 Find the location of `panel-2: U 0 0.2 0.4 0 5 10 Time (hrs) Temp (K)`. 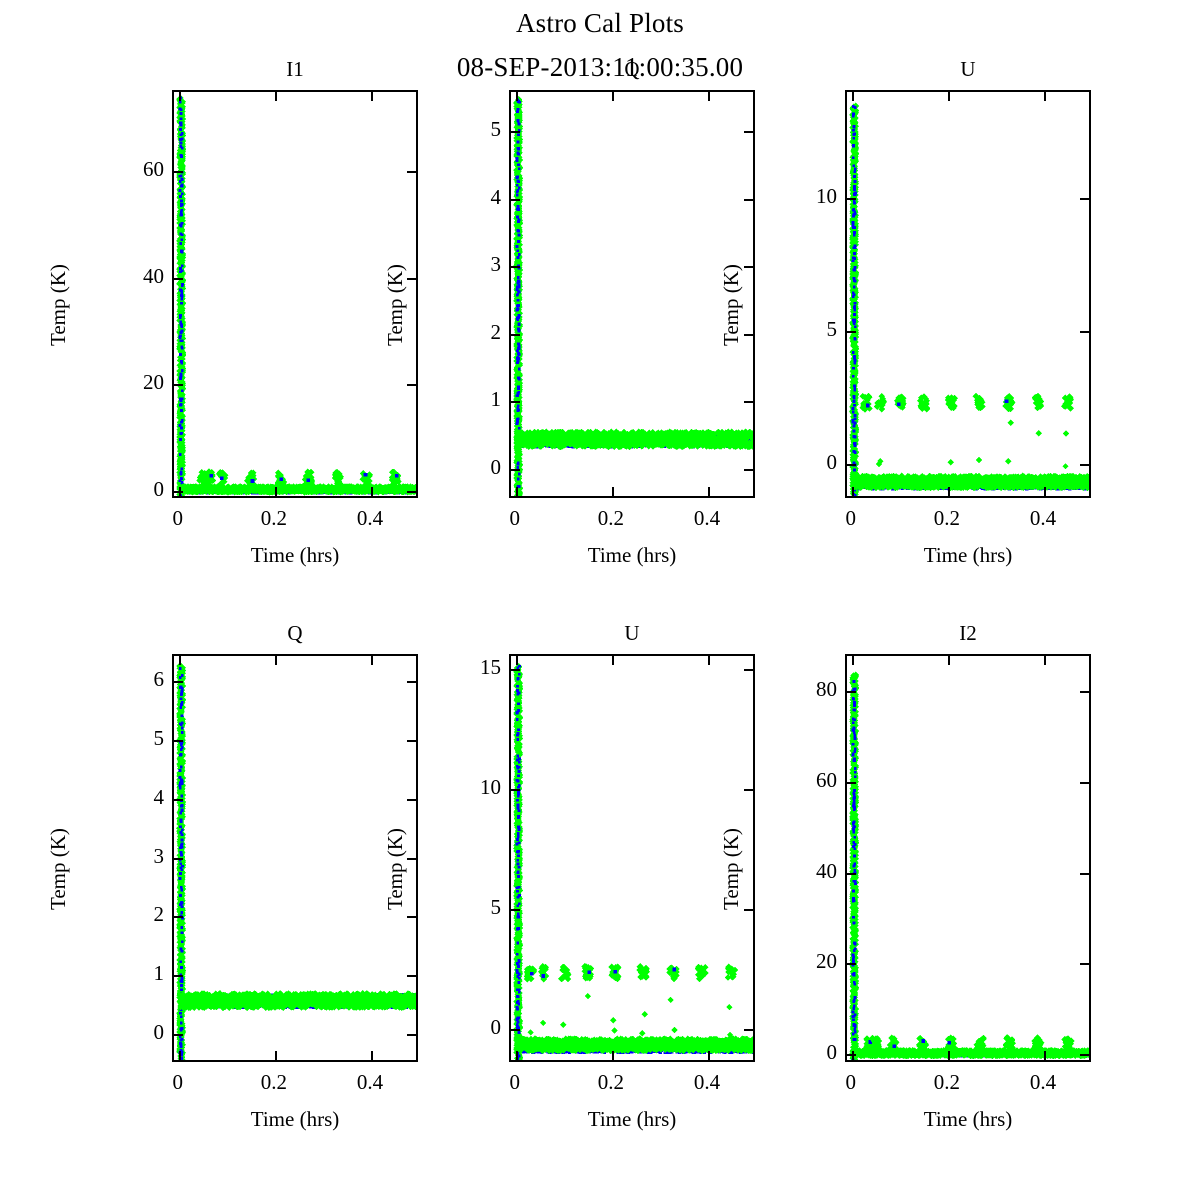

panel-2: U 0 0.2 0.4 0 5 10 Time (hrs) Temp (K) is located at coordinates (905, 312).